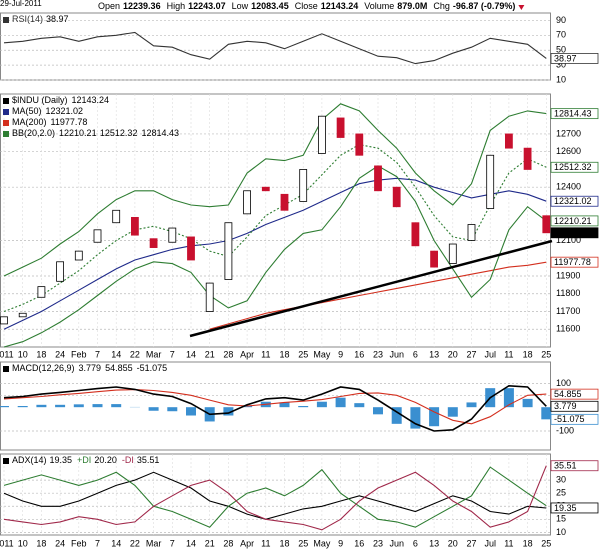 The width and height of the screenshot is (600, 550). What do you see at coordinates (396, 543) in the screenshot?
I see `x-tick-label: Jun` at bounding box center [396, 543].